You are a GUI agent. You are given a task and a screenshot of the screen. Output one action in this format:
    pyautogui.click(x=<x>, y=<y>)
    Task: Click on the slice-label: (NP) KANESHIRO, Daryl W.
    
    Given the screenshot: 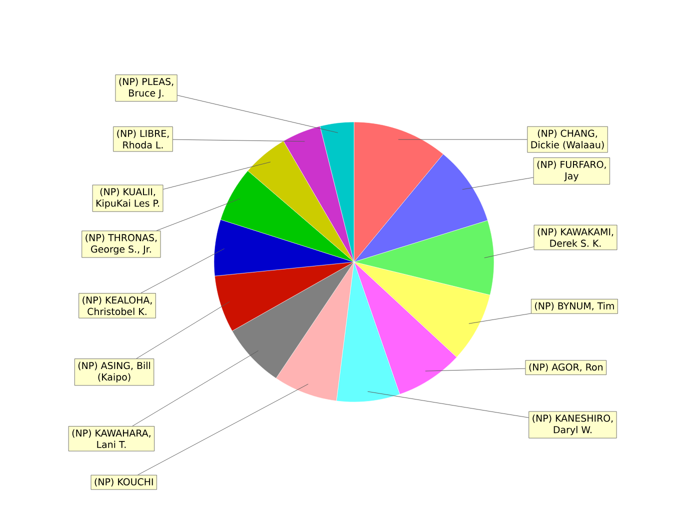 What is the action you would take?
    pyautogui.click(x=572, y=425)
    